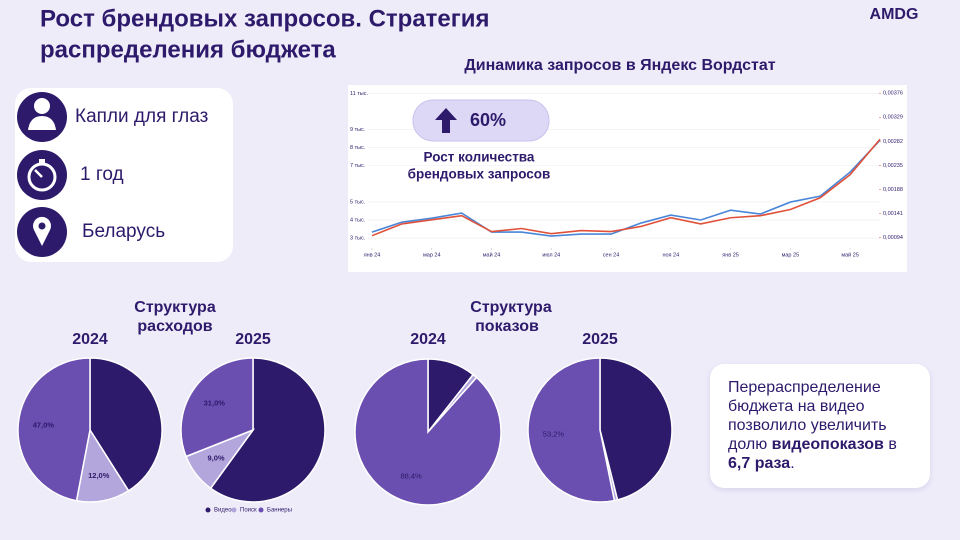 Image resolution: width=960 pixels, height=540 pixels. Describe the element at coordinates (358, 220) in the screenshot. I see `y-tick-label: 4 тыс.` at that location.